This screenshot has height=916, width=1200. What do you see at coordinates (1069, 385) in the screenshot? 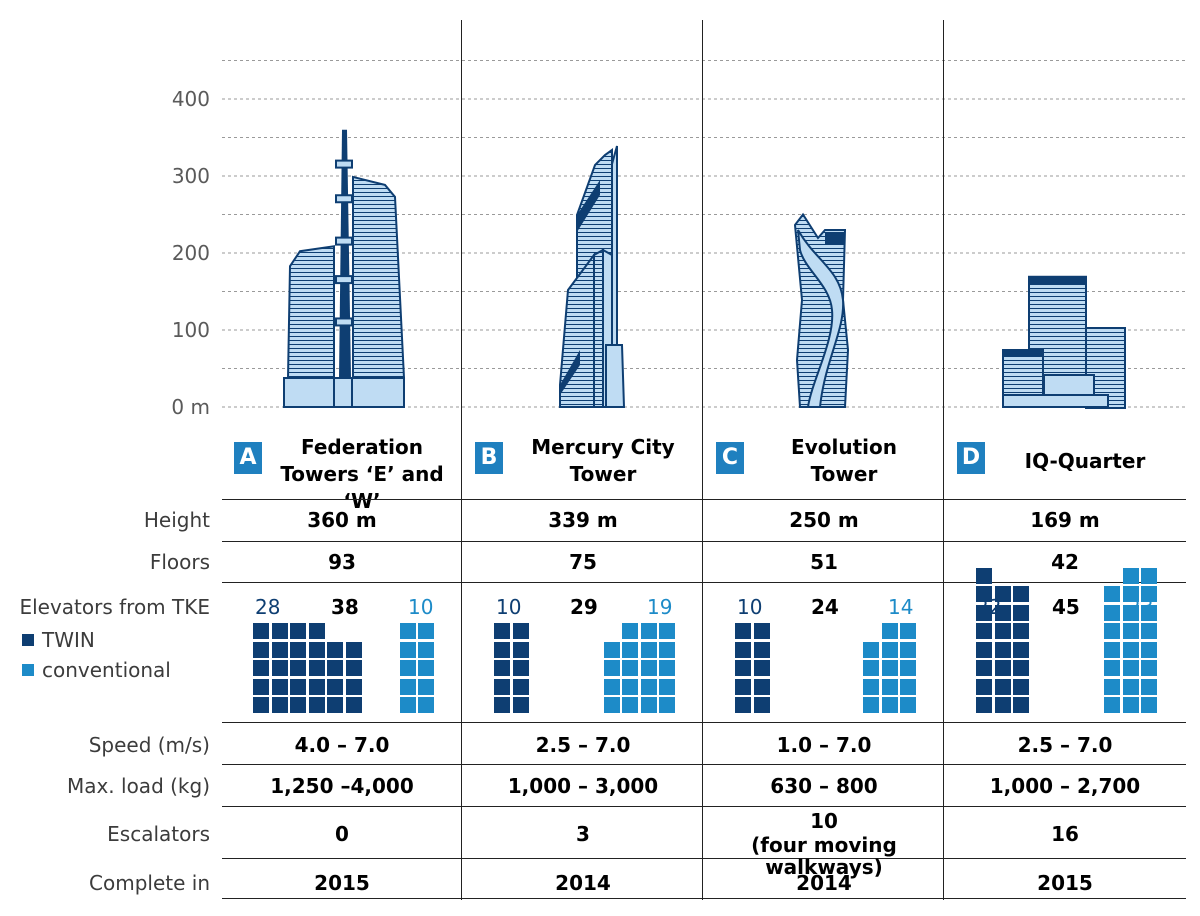
I see `building-d-lobby` at bounding box center [1069, 385].